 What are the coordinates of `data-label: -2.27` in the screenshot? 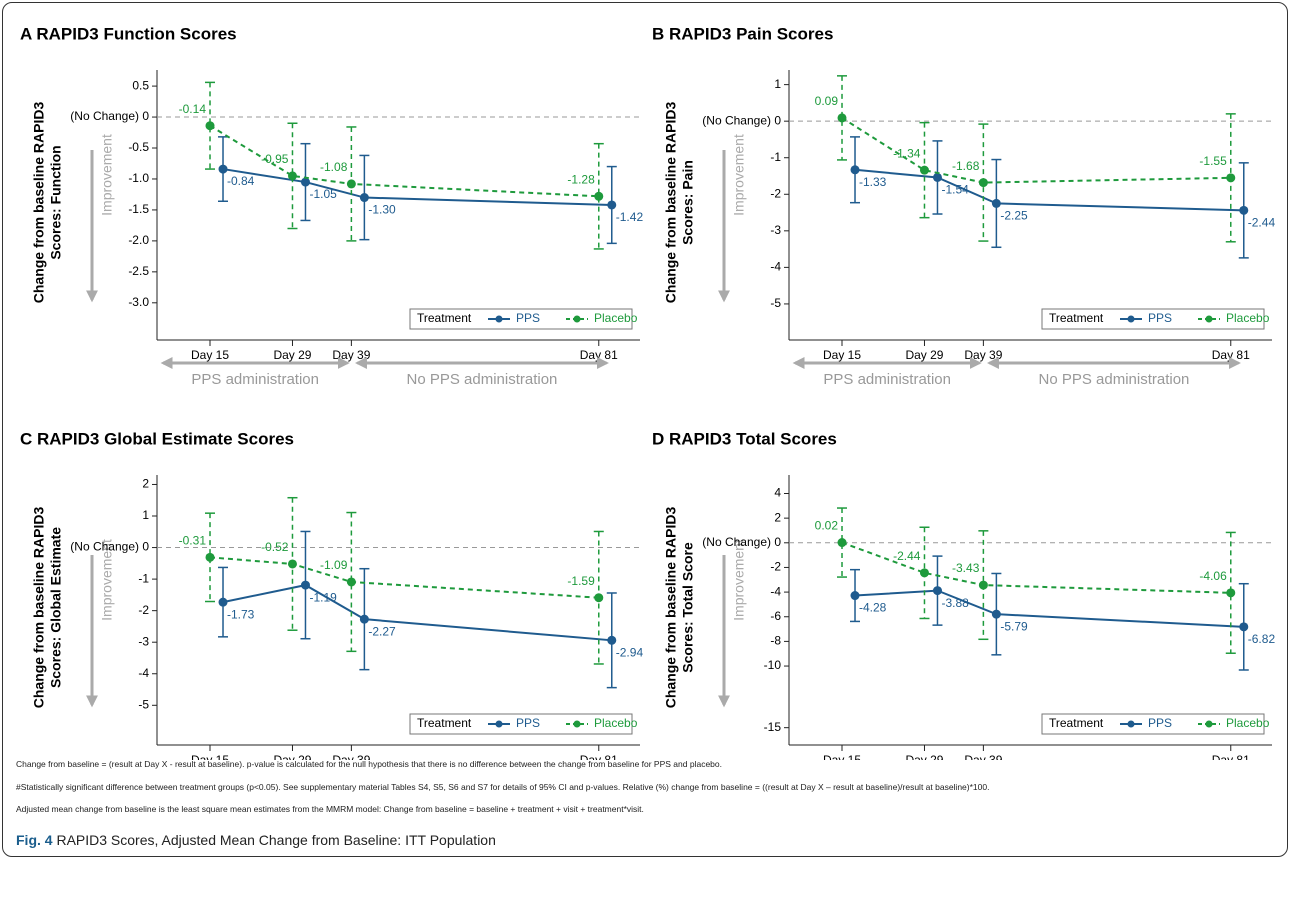 It's located at (382, 631).